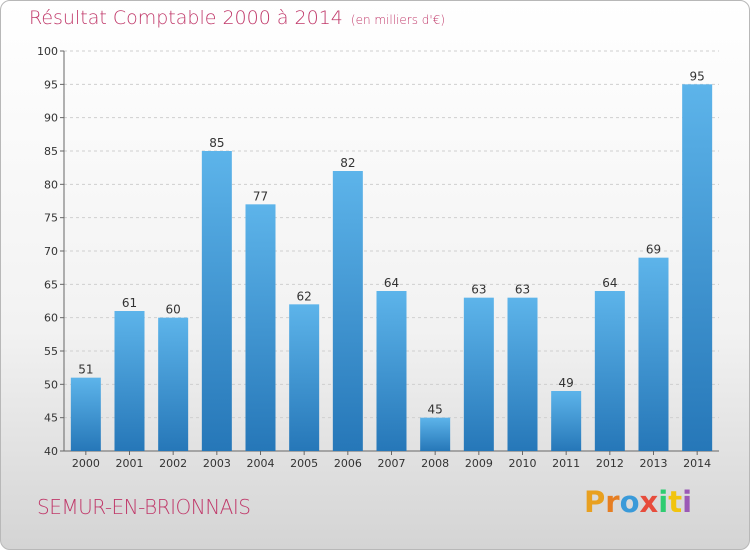 Image resolution: width=750 pixels, height=550 pixels. What do you see at coordinates (479, 463) in the screenshot?
I see `x-tick-label: 2009` at bounding box center [479, 463].